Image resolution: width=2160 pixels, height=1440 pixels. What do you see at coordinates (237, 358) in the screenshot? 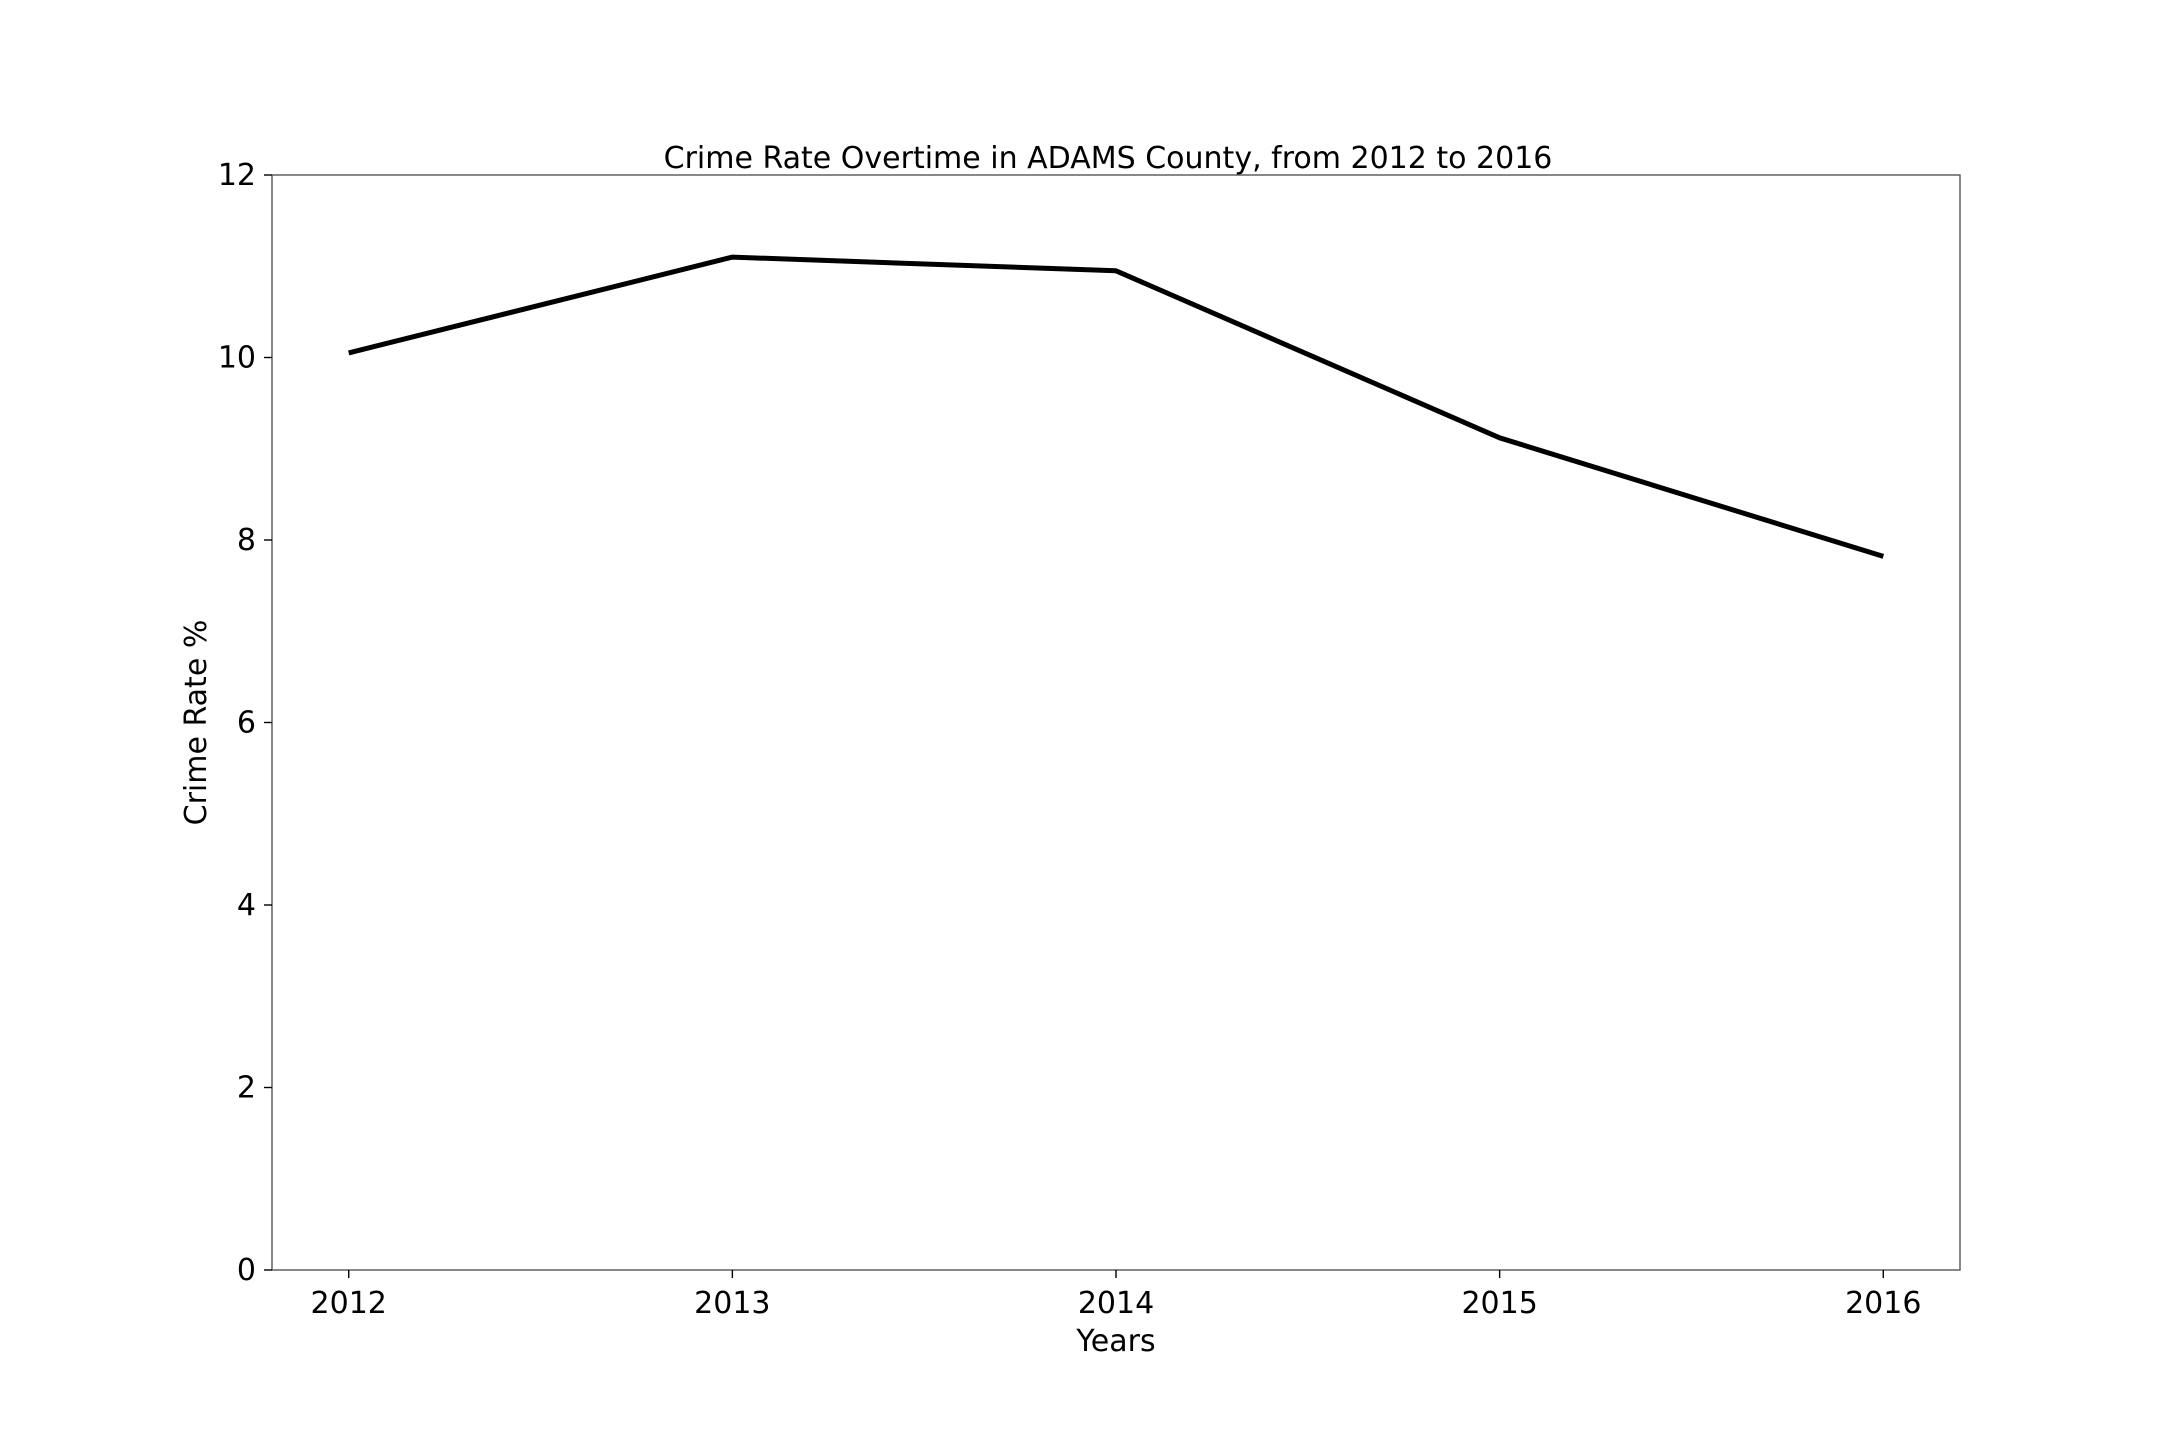
I see `y-tick-label: 10` at bounding box center [237, 358].